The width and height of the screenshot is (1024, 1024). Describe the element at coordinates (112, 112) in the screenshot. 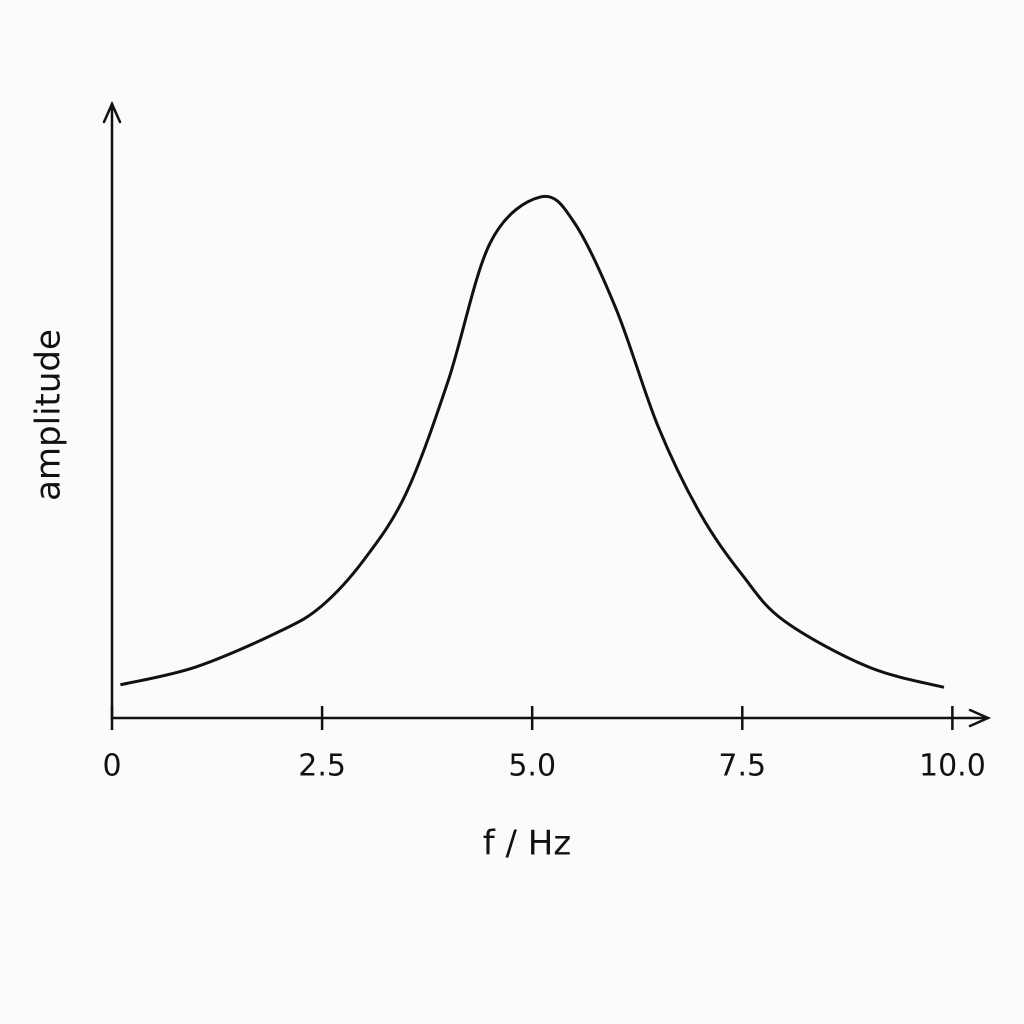

I see `y-axis-arrow` at that location.